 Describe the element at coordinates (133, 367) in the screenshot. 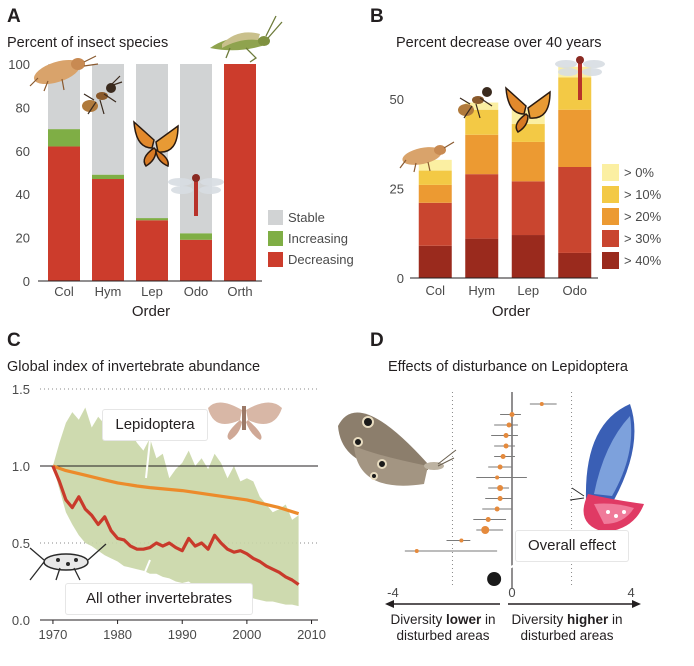

I see `panel-c-title: Global index of invertebrate abundance` at that location.